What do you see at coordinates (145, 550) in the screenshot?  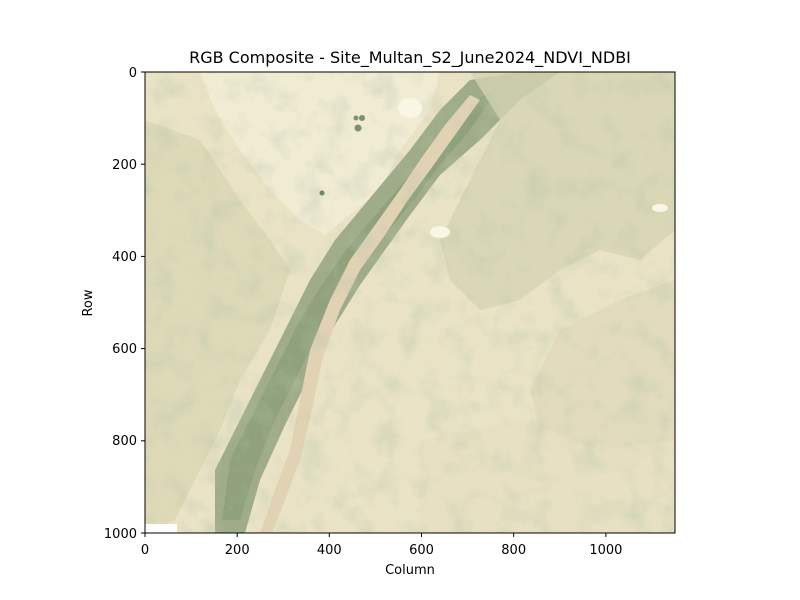 I see `x-tick-label: 0` at bounding box center [145, 550].